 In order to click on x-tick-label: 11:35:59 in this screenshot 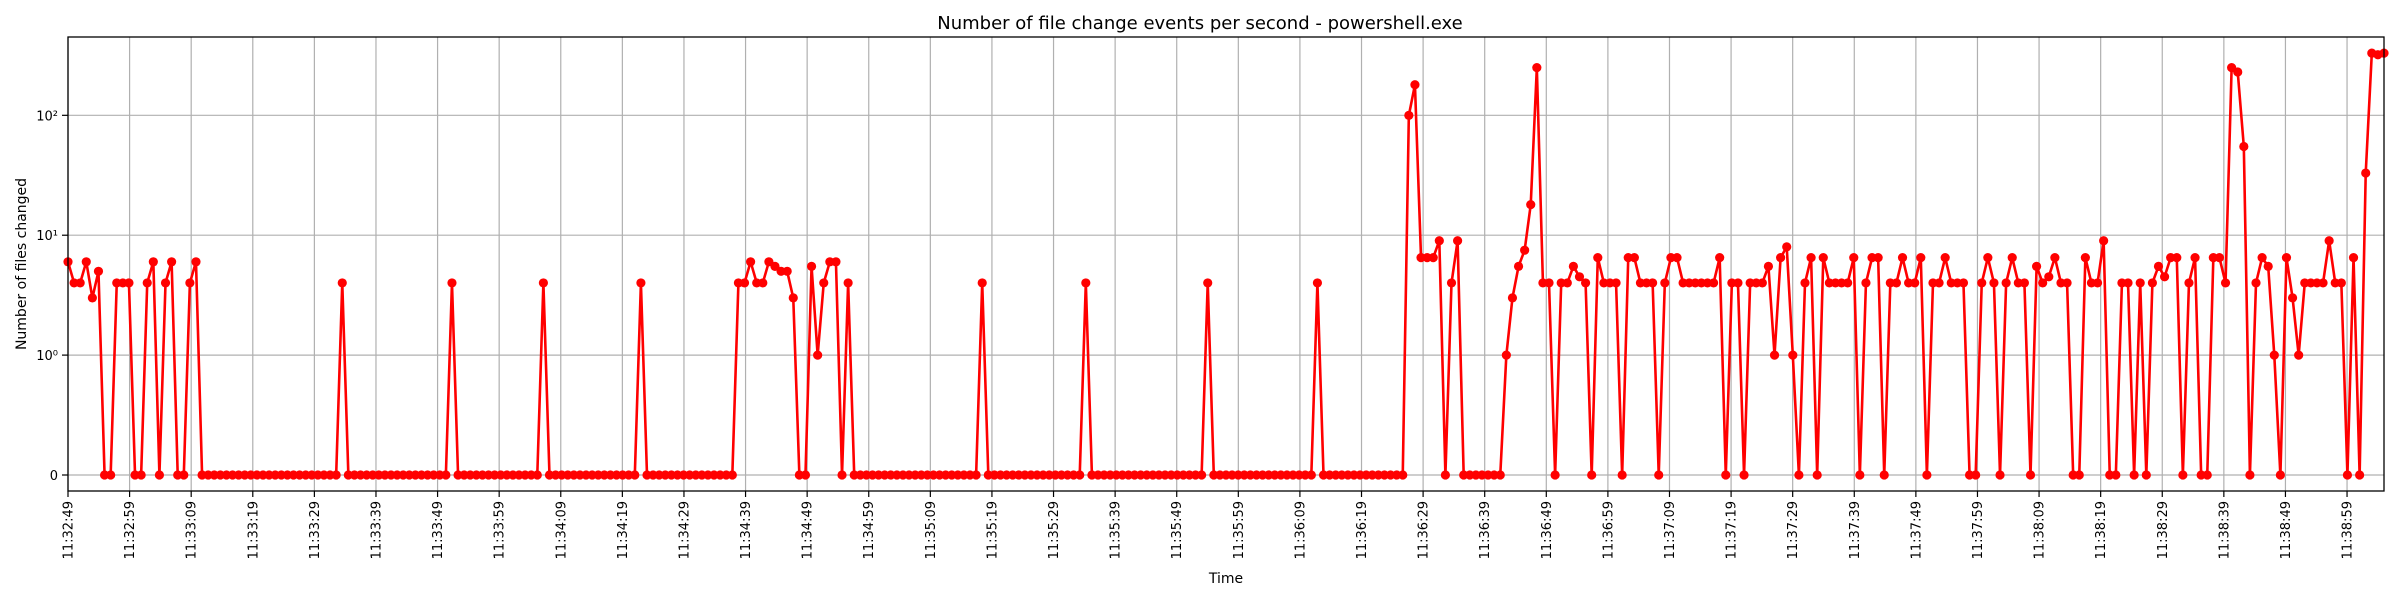, I will do `click(1239, 530)`.